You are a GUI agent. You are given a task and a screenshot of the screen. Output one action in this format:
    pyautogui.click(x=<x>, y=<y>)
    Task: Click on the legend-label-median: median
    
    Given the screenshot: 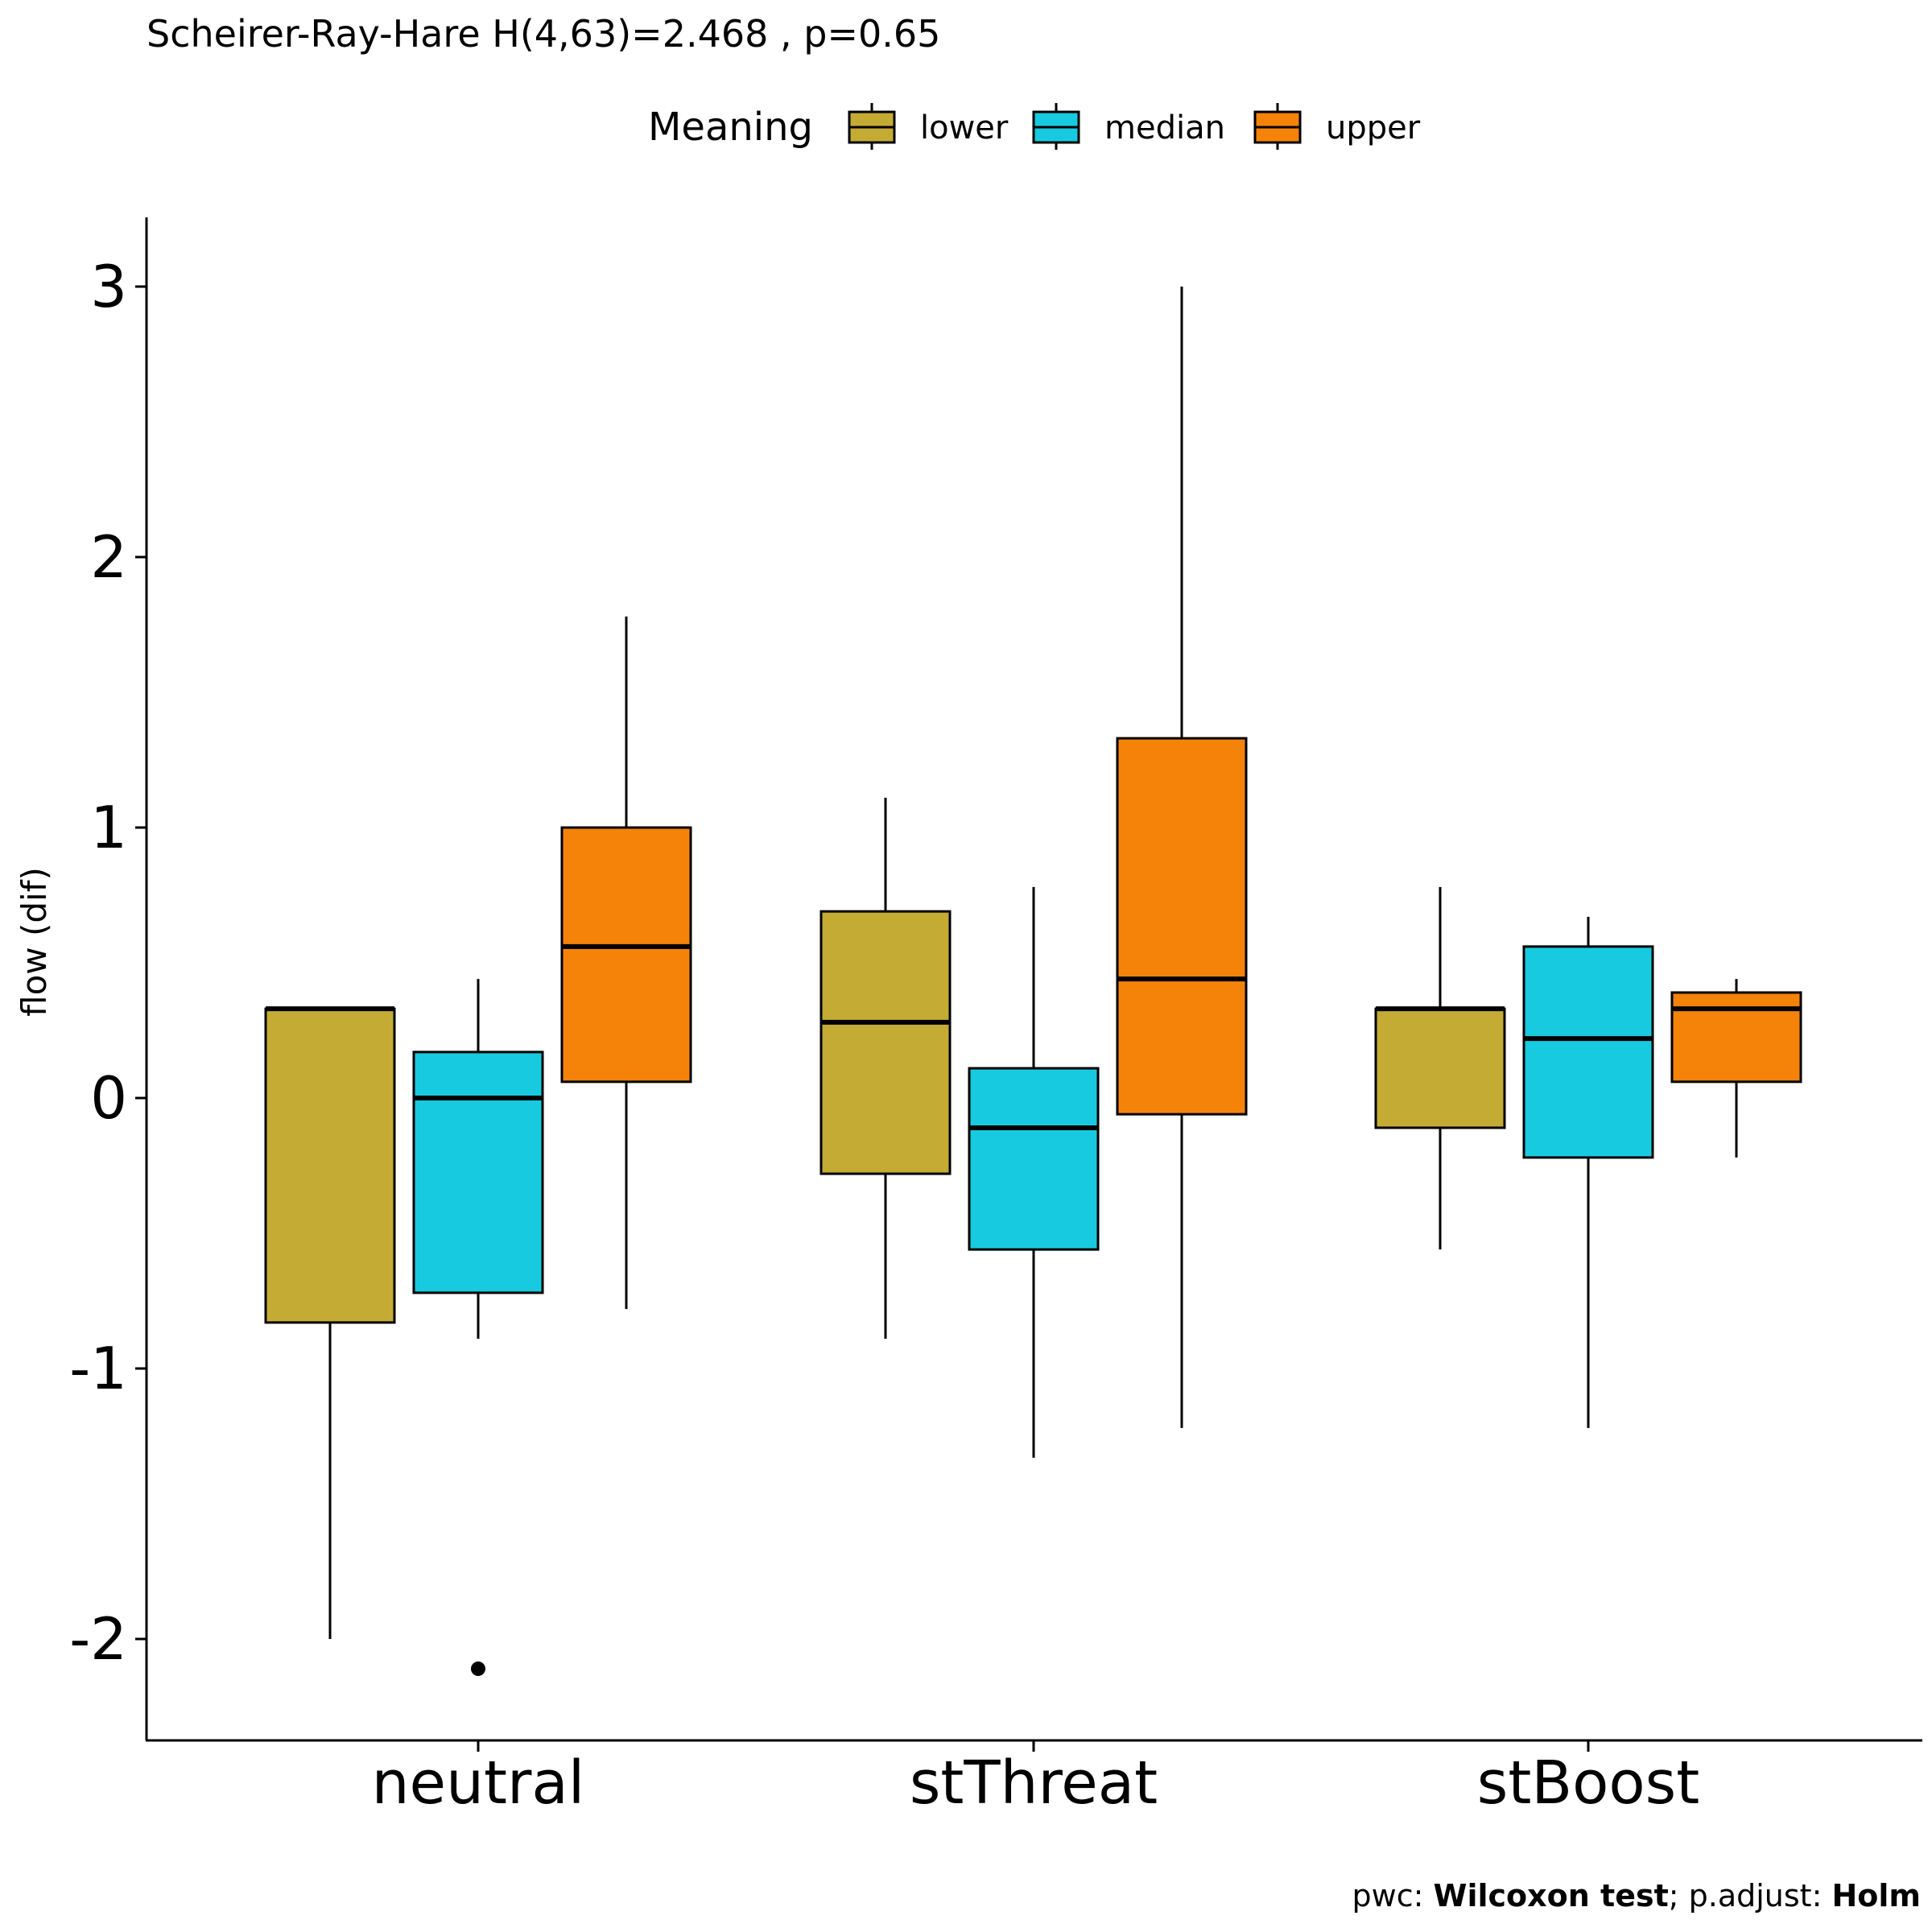 What is the action you would take?
    pyautogui.click(x=1164, y=128)
    